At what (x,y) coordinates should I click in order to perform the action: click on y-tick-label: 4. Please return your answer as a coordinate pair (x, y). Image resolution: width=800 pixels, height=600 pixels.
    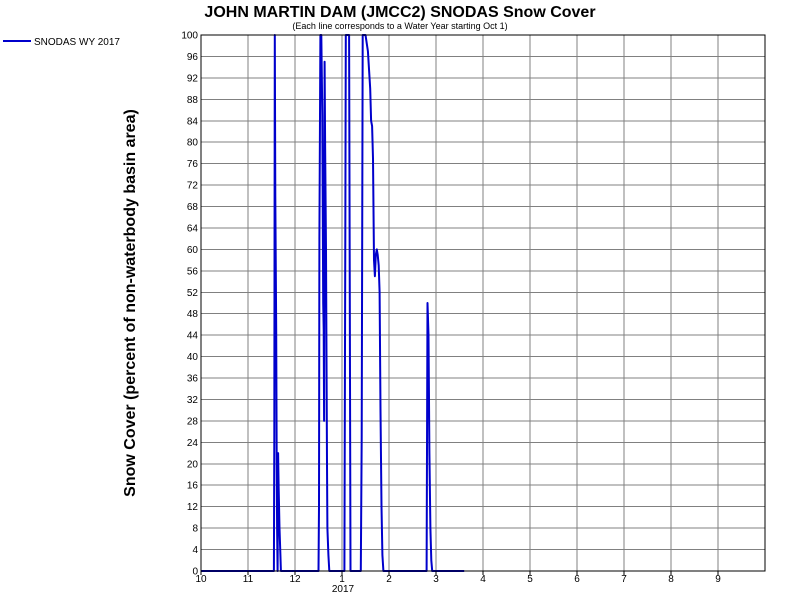
    Looking at the image, I should click on (195, 550).